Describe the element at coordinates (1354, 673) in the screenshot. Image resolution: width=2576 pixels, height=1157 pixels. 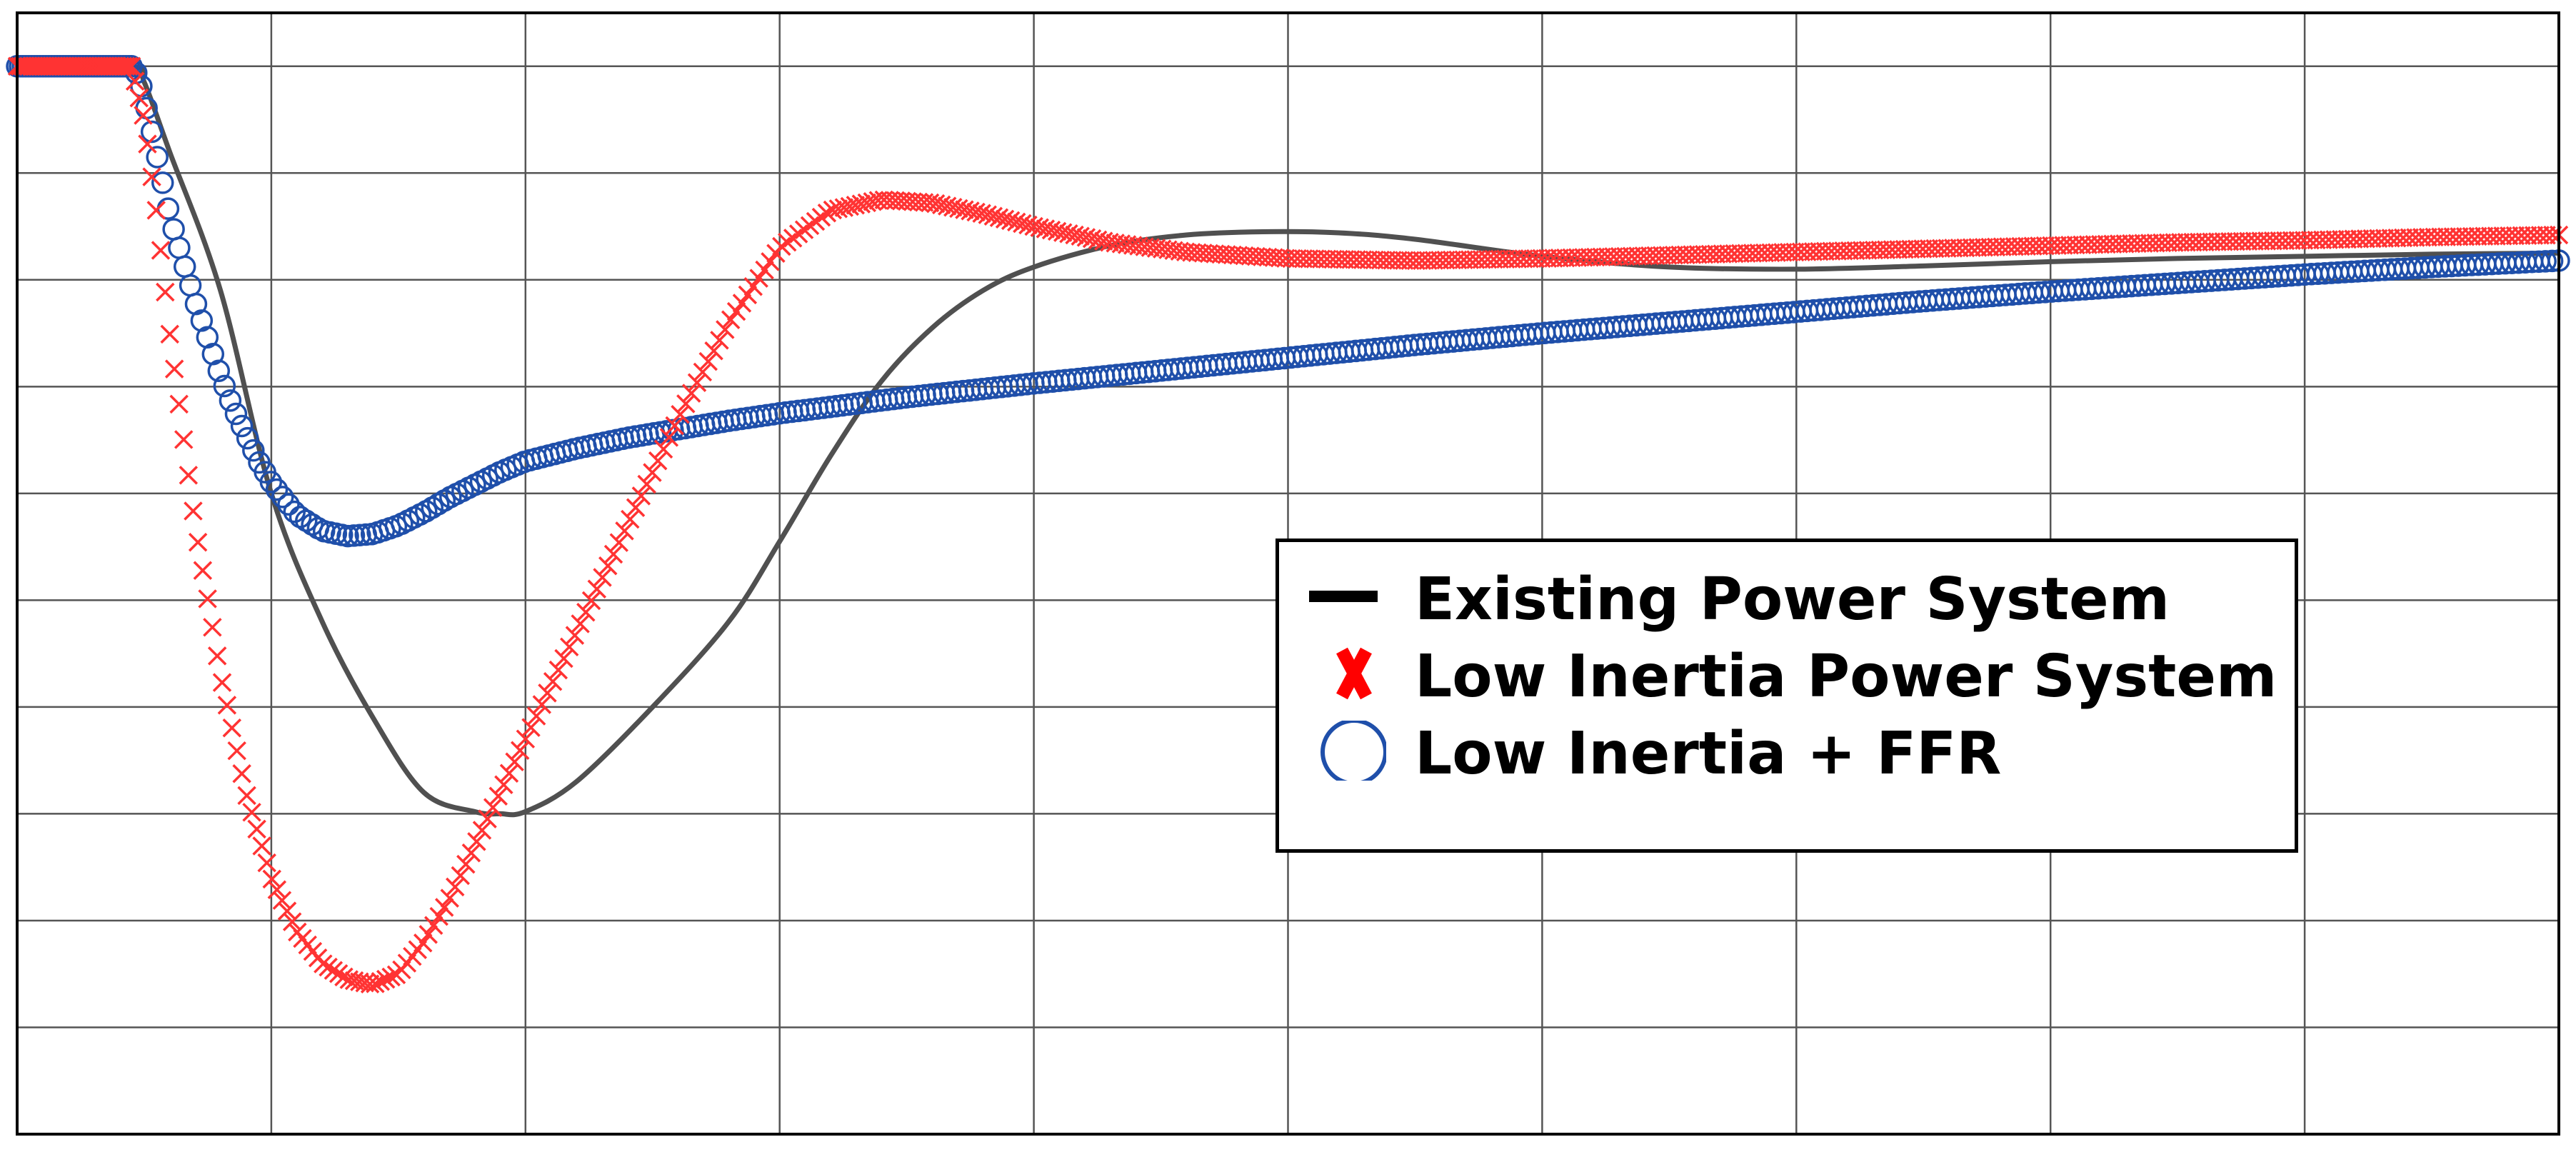
I see `legend-x-marker-icon` at that location.